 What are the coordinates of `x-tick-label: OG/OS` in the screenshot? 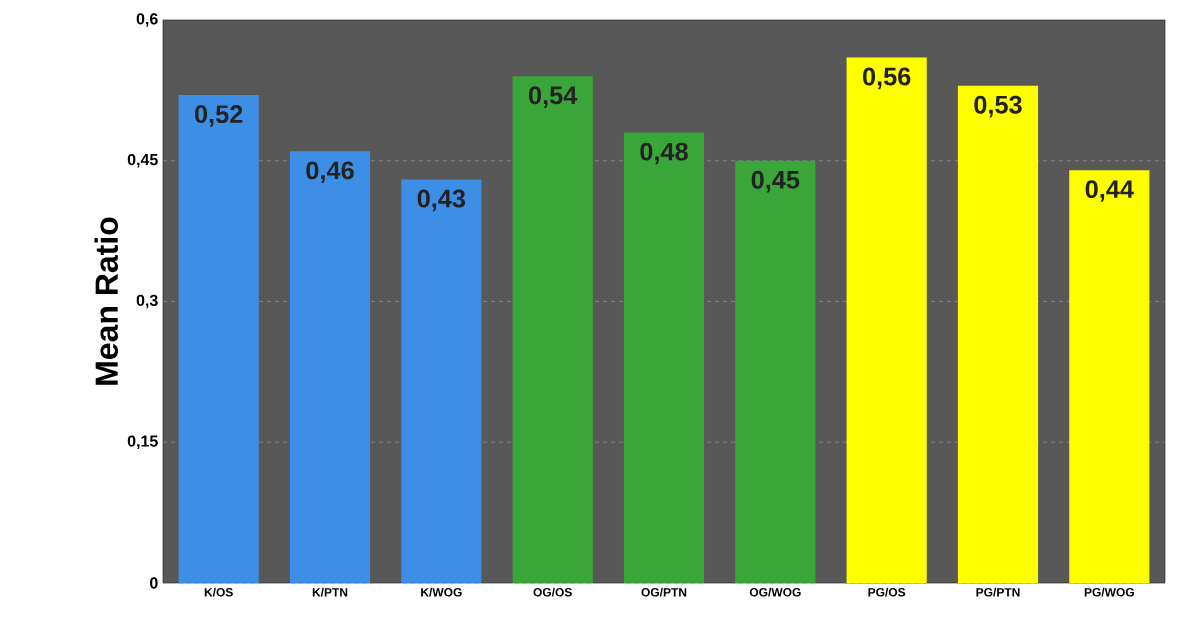 It's located at (552, 592).